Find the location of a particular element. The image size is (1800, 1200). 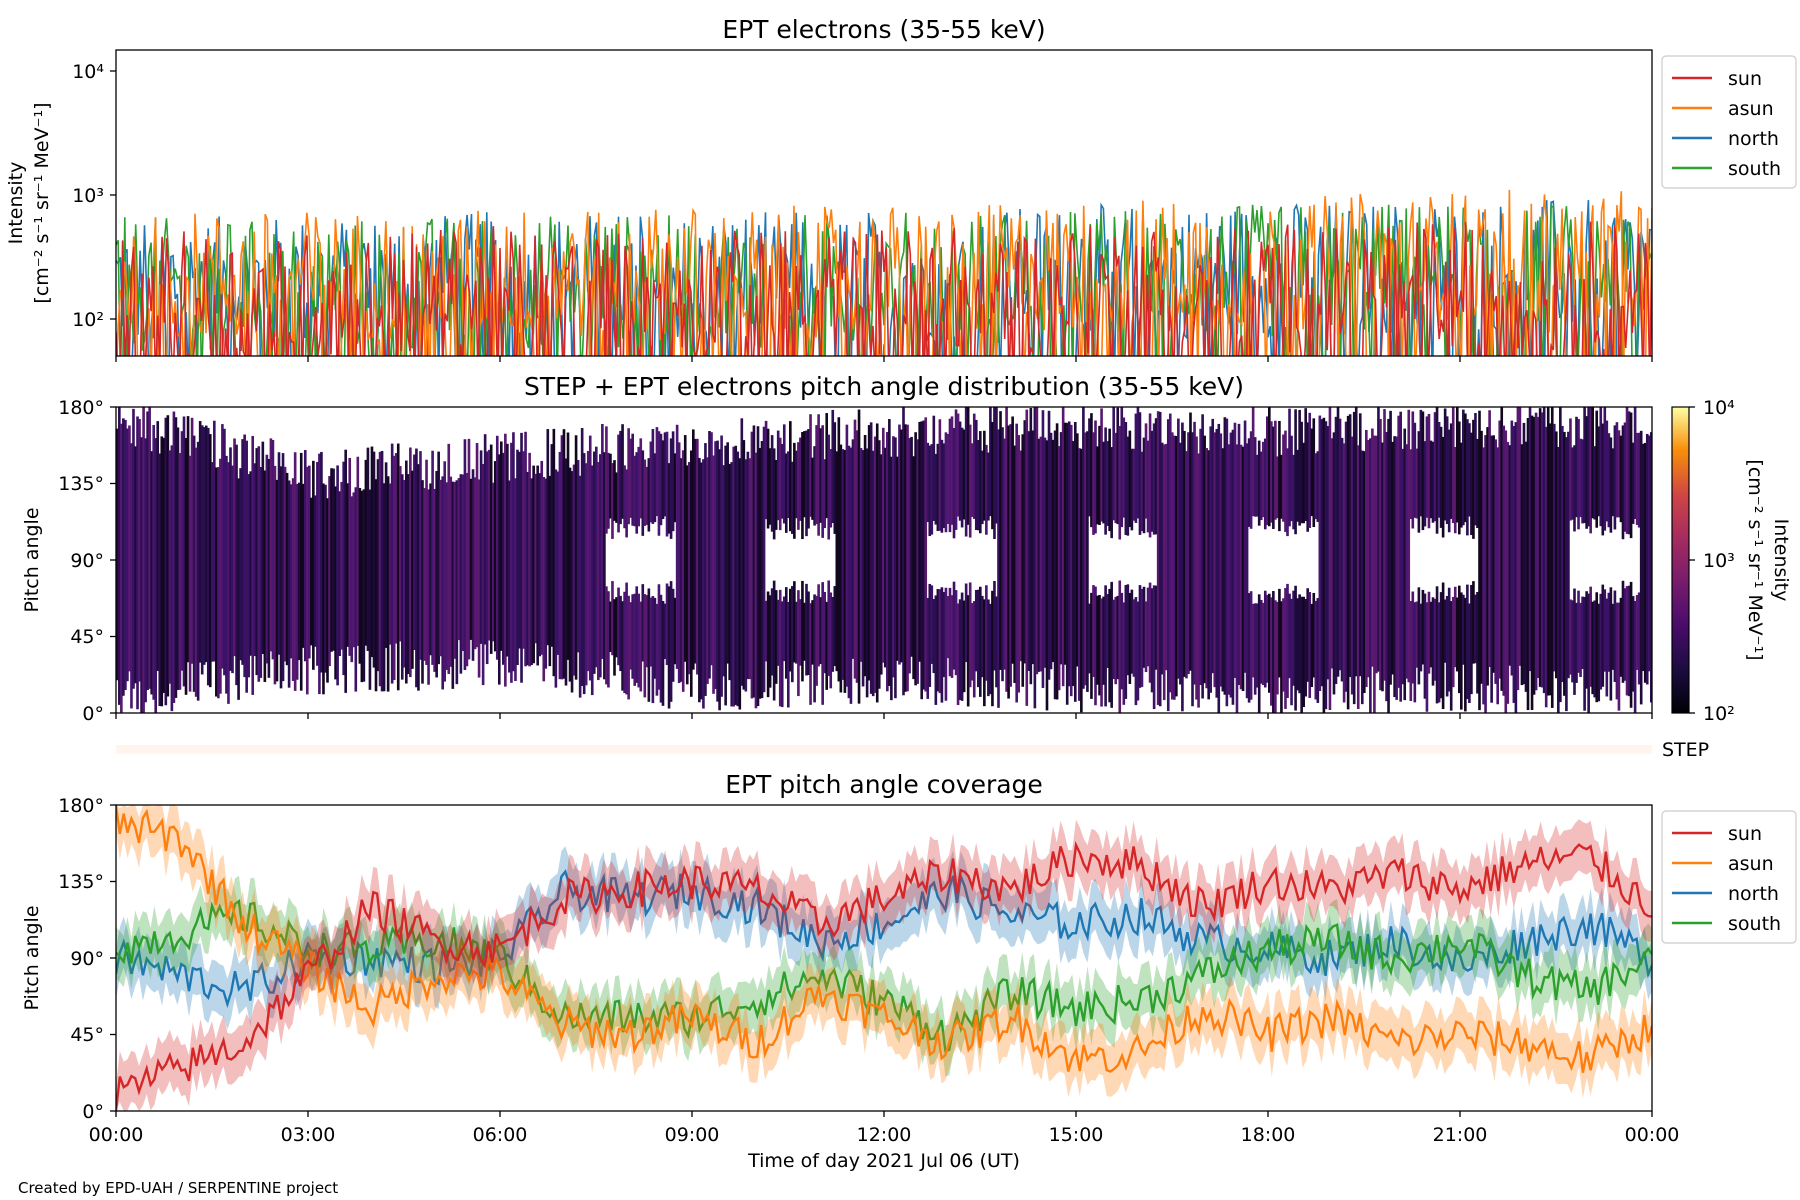

series-line-north is located at coordinates (884, 939).